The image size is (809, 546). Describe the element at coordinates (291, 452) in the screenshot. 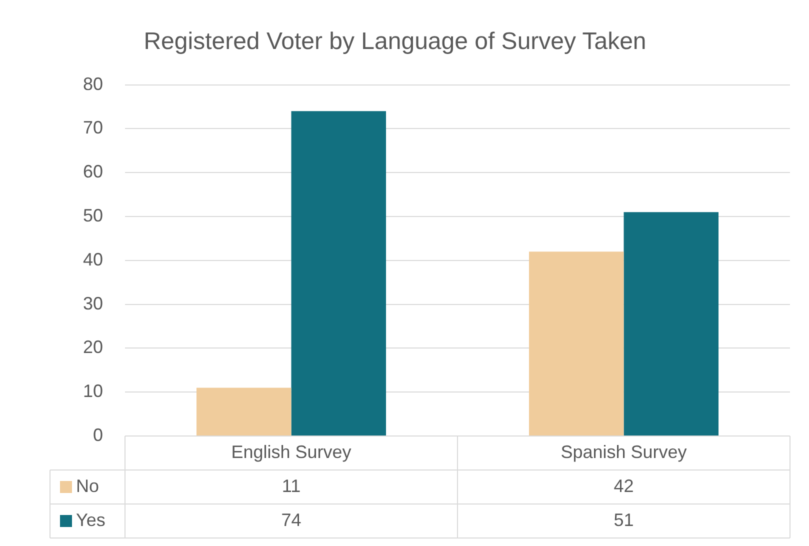

I see `x-tick-label: English Survey` at that location.